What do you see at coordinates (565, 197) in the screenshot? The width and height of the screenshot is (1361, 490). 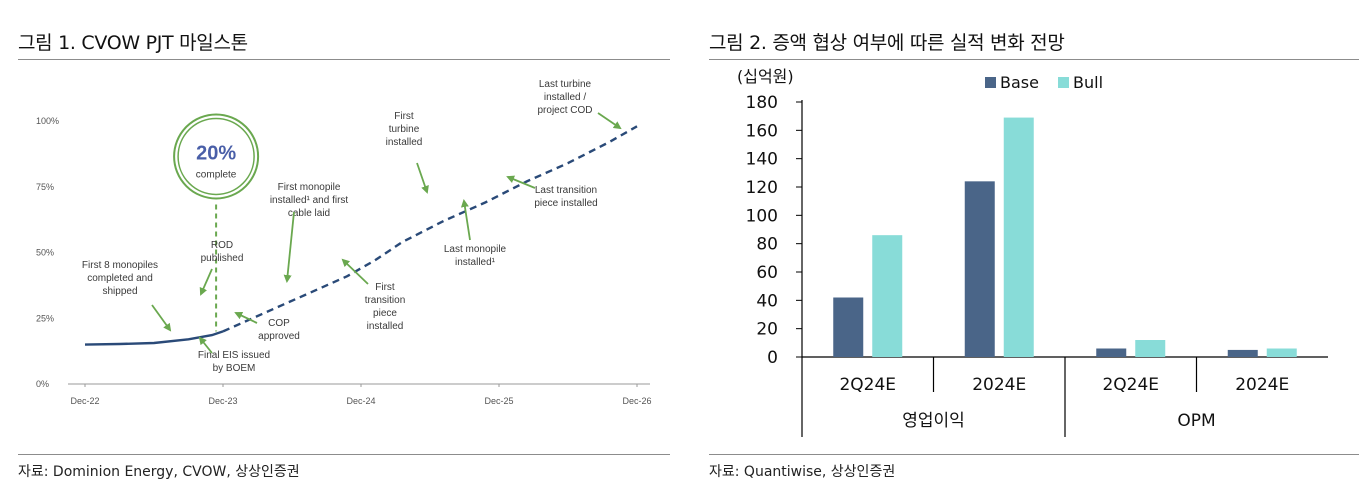 I see `milestone-annotation: Last transition piece installed` at bounding box center [565, 197].